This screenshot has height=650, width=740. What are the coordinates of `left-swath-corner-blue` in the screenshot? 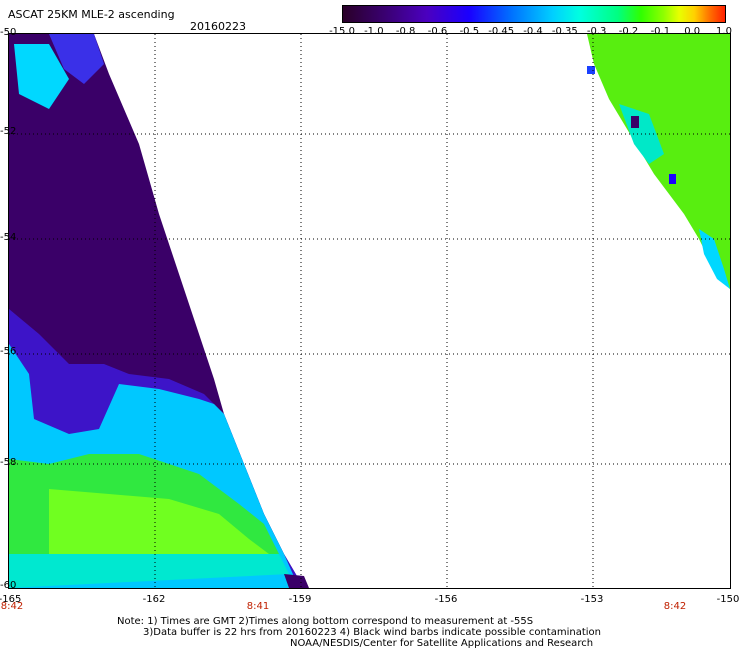 It's located at (76, 59).